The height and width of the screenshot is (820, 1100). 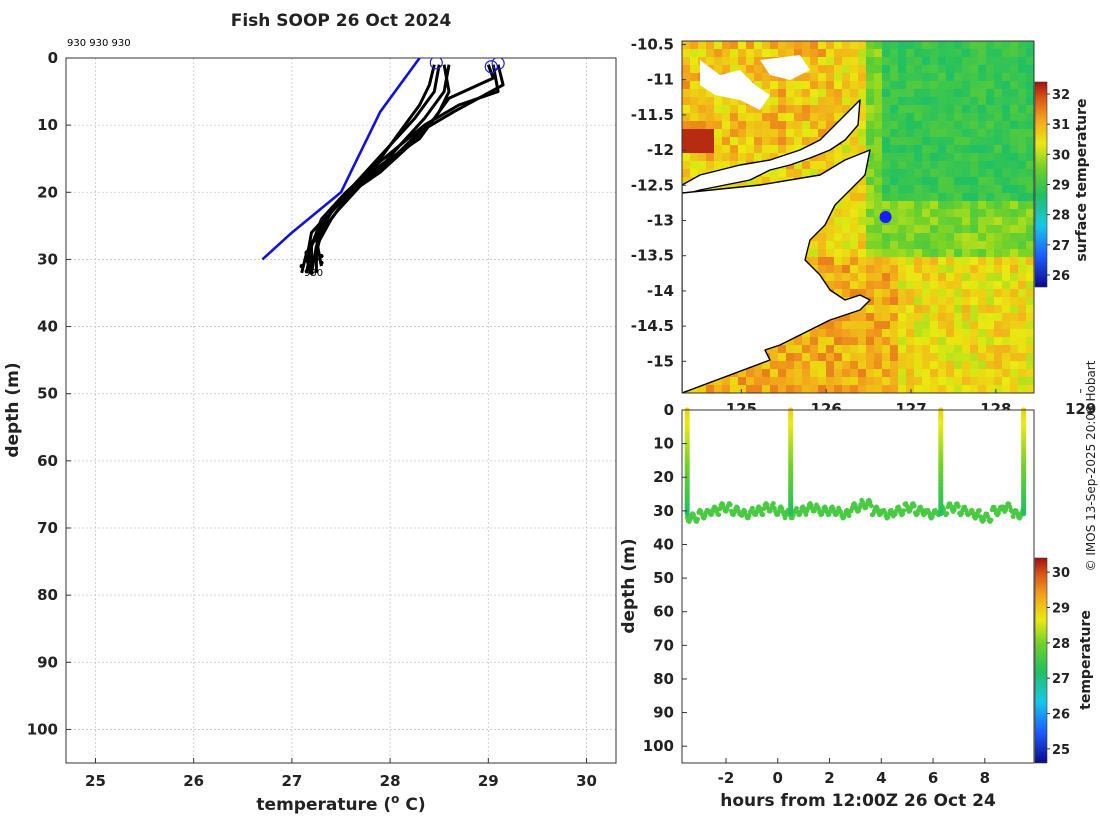 What do you see at coordinates (1091, 465) in the screenshot?
I see `credit-text: © IMOS 13-Sep-2025 20:06 Hobart` at bounding box center [1091, 465].